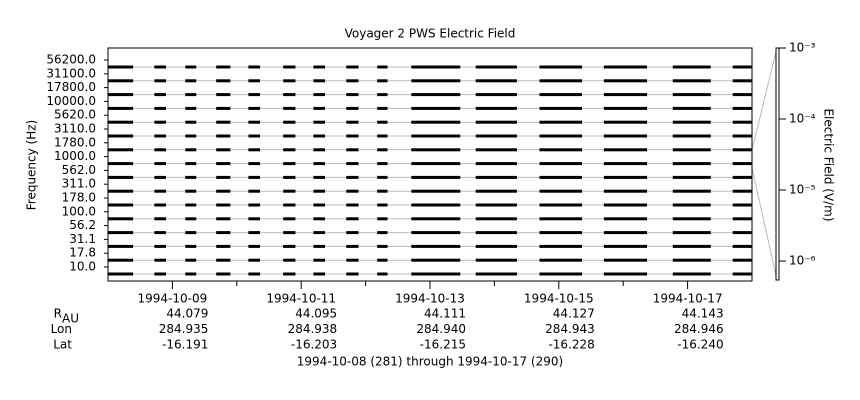 The image size is (860, 400). Describe the element at coordinates (32, 165) in the screenshot. I see `y-axis-label: Frequency (Hz)` at that location.